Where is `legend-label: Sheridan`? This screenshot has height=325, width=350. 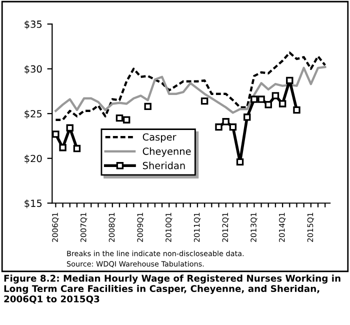
legend-label: Sheridan is located at coordinates (163, 166).